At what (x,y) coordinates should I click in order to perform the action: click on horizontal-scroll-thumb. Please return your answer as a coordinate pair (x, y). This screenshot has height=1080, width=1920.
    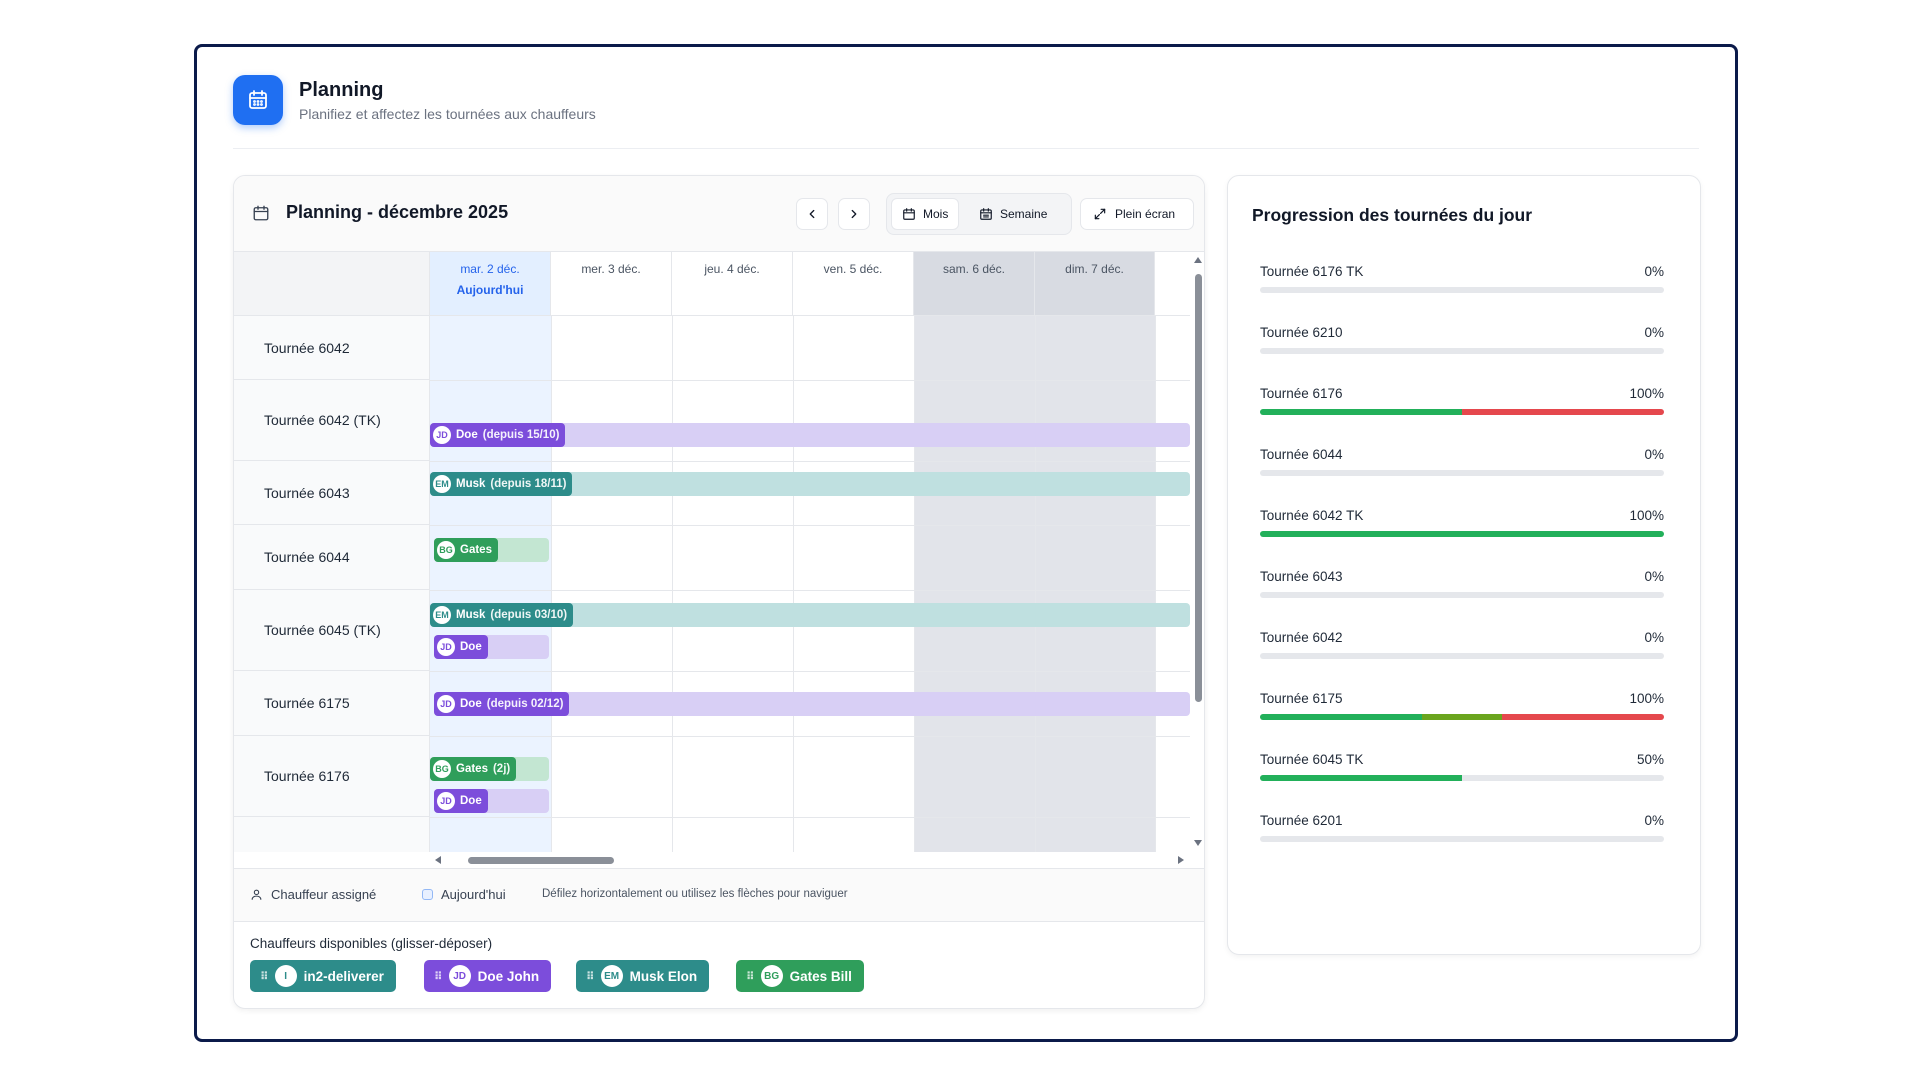
    Looking at the image, I should click on (541, 860).